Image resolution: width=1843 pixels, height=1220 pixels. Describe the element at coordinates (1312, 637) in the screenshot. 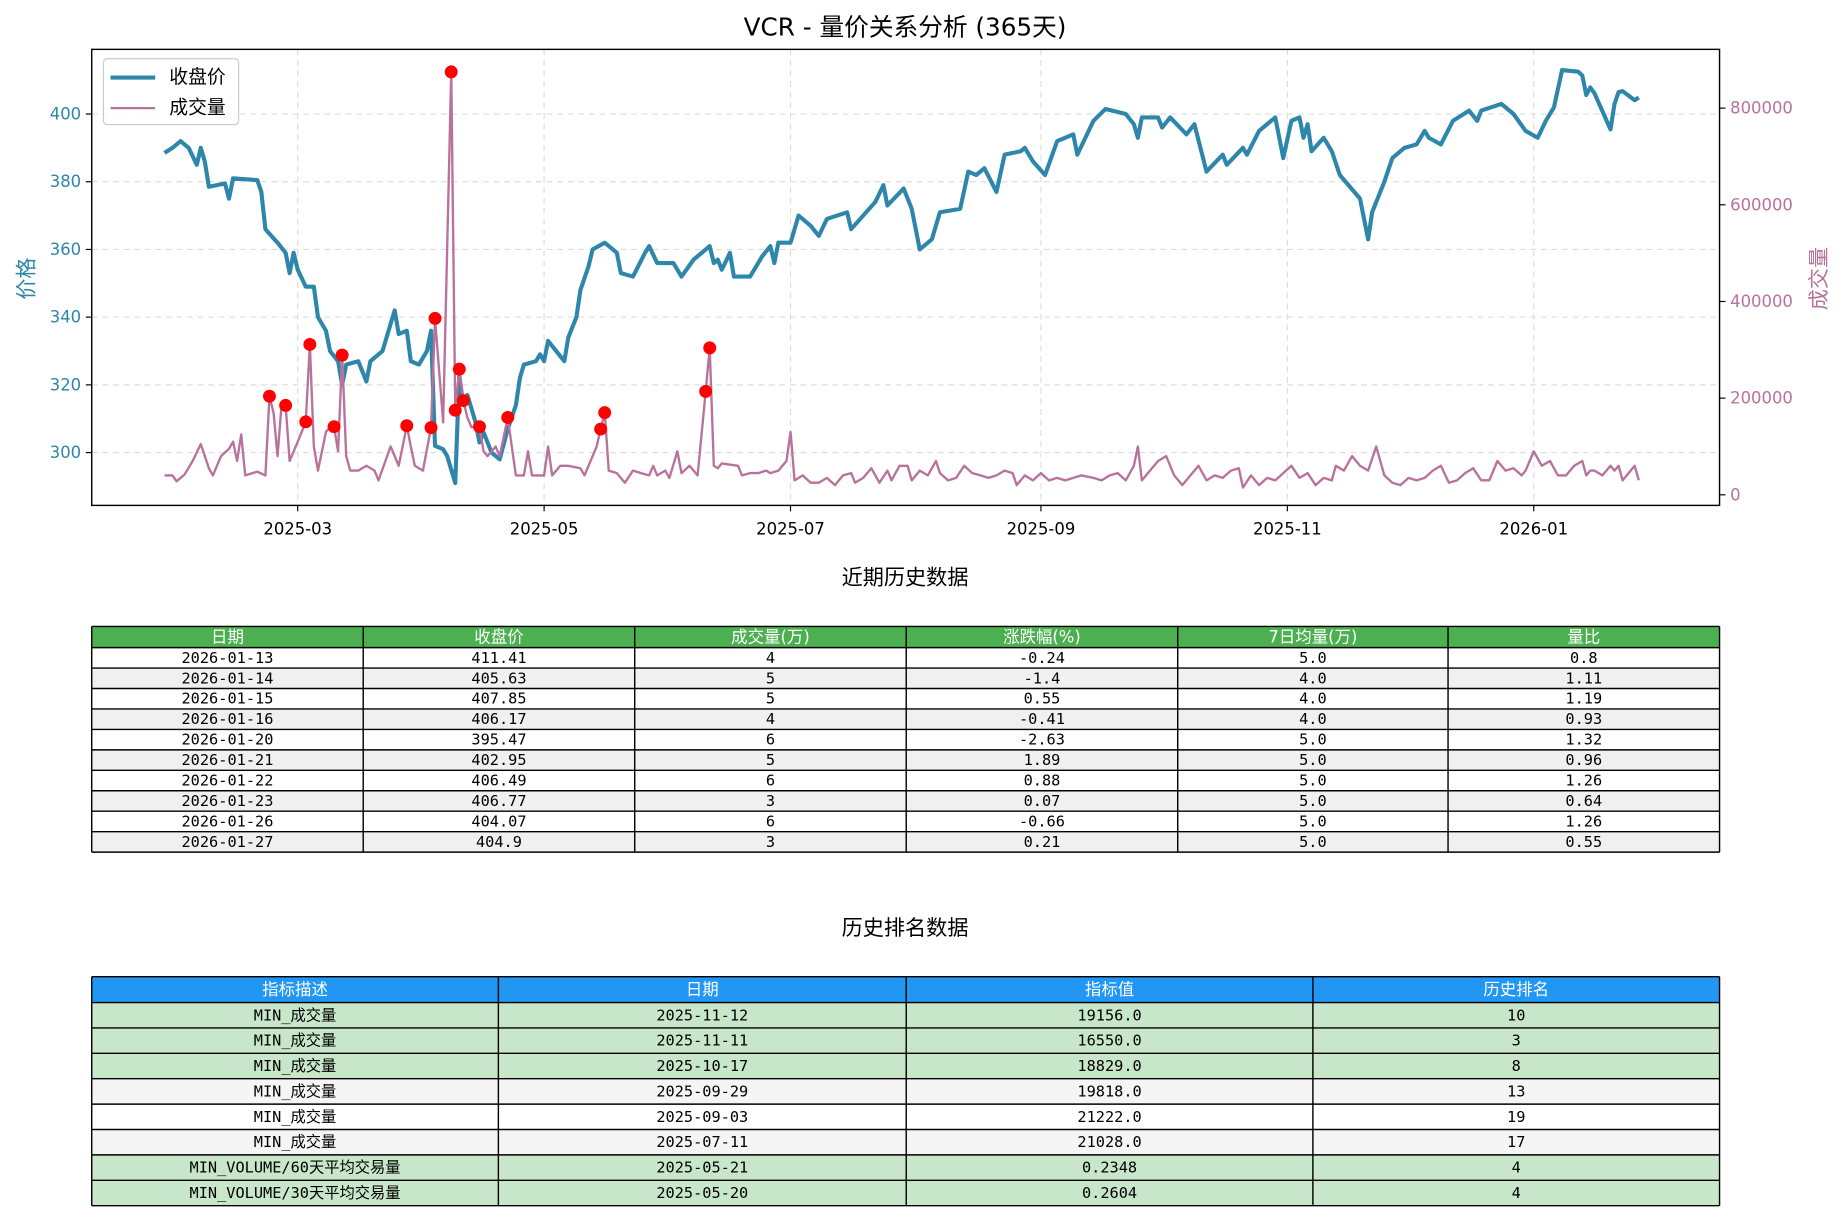

I see `table-header-cell: 7日均量(万)` at that location.